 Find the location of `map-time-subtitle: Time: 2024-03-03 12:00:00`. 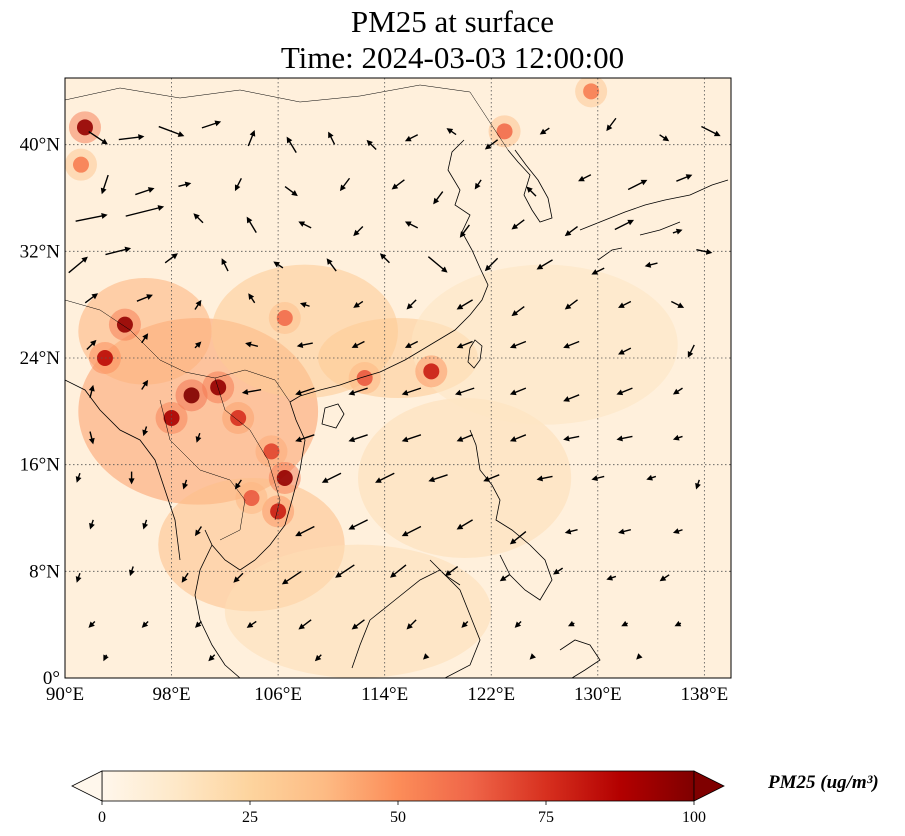

map-time-subtitle: Time: 2024-03-03 12:00:00 is located at coordinates (452, 57).